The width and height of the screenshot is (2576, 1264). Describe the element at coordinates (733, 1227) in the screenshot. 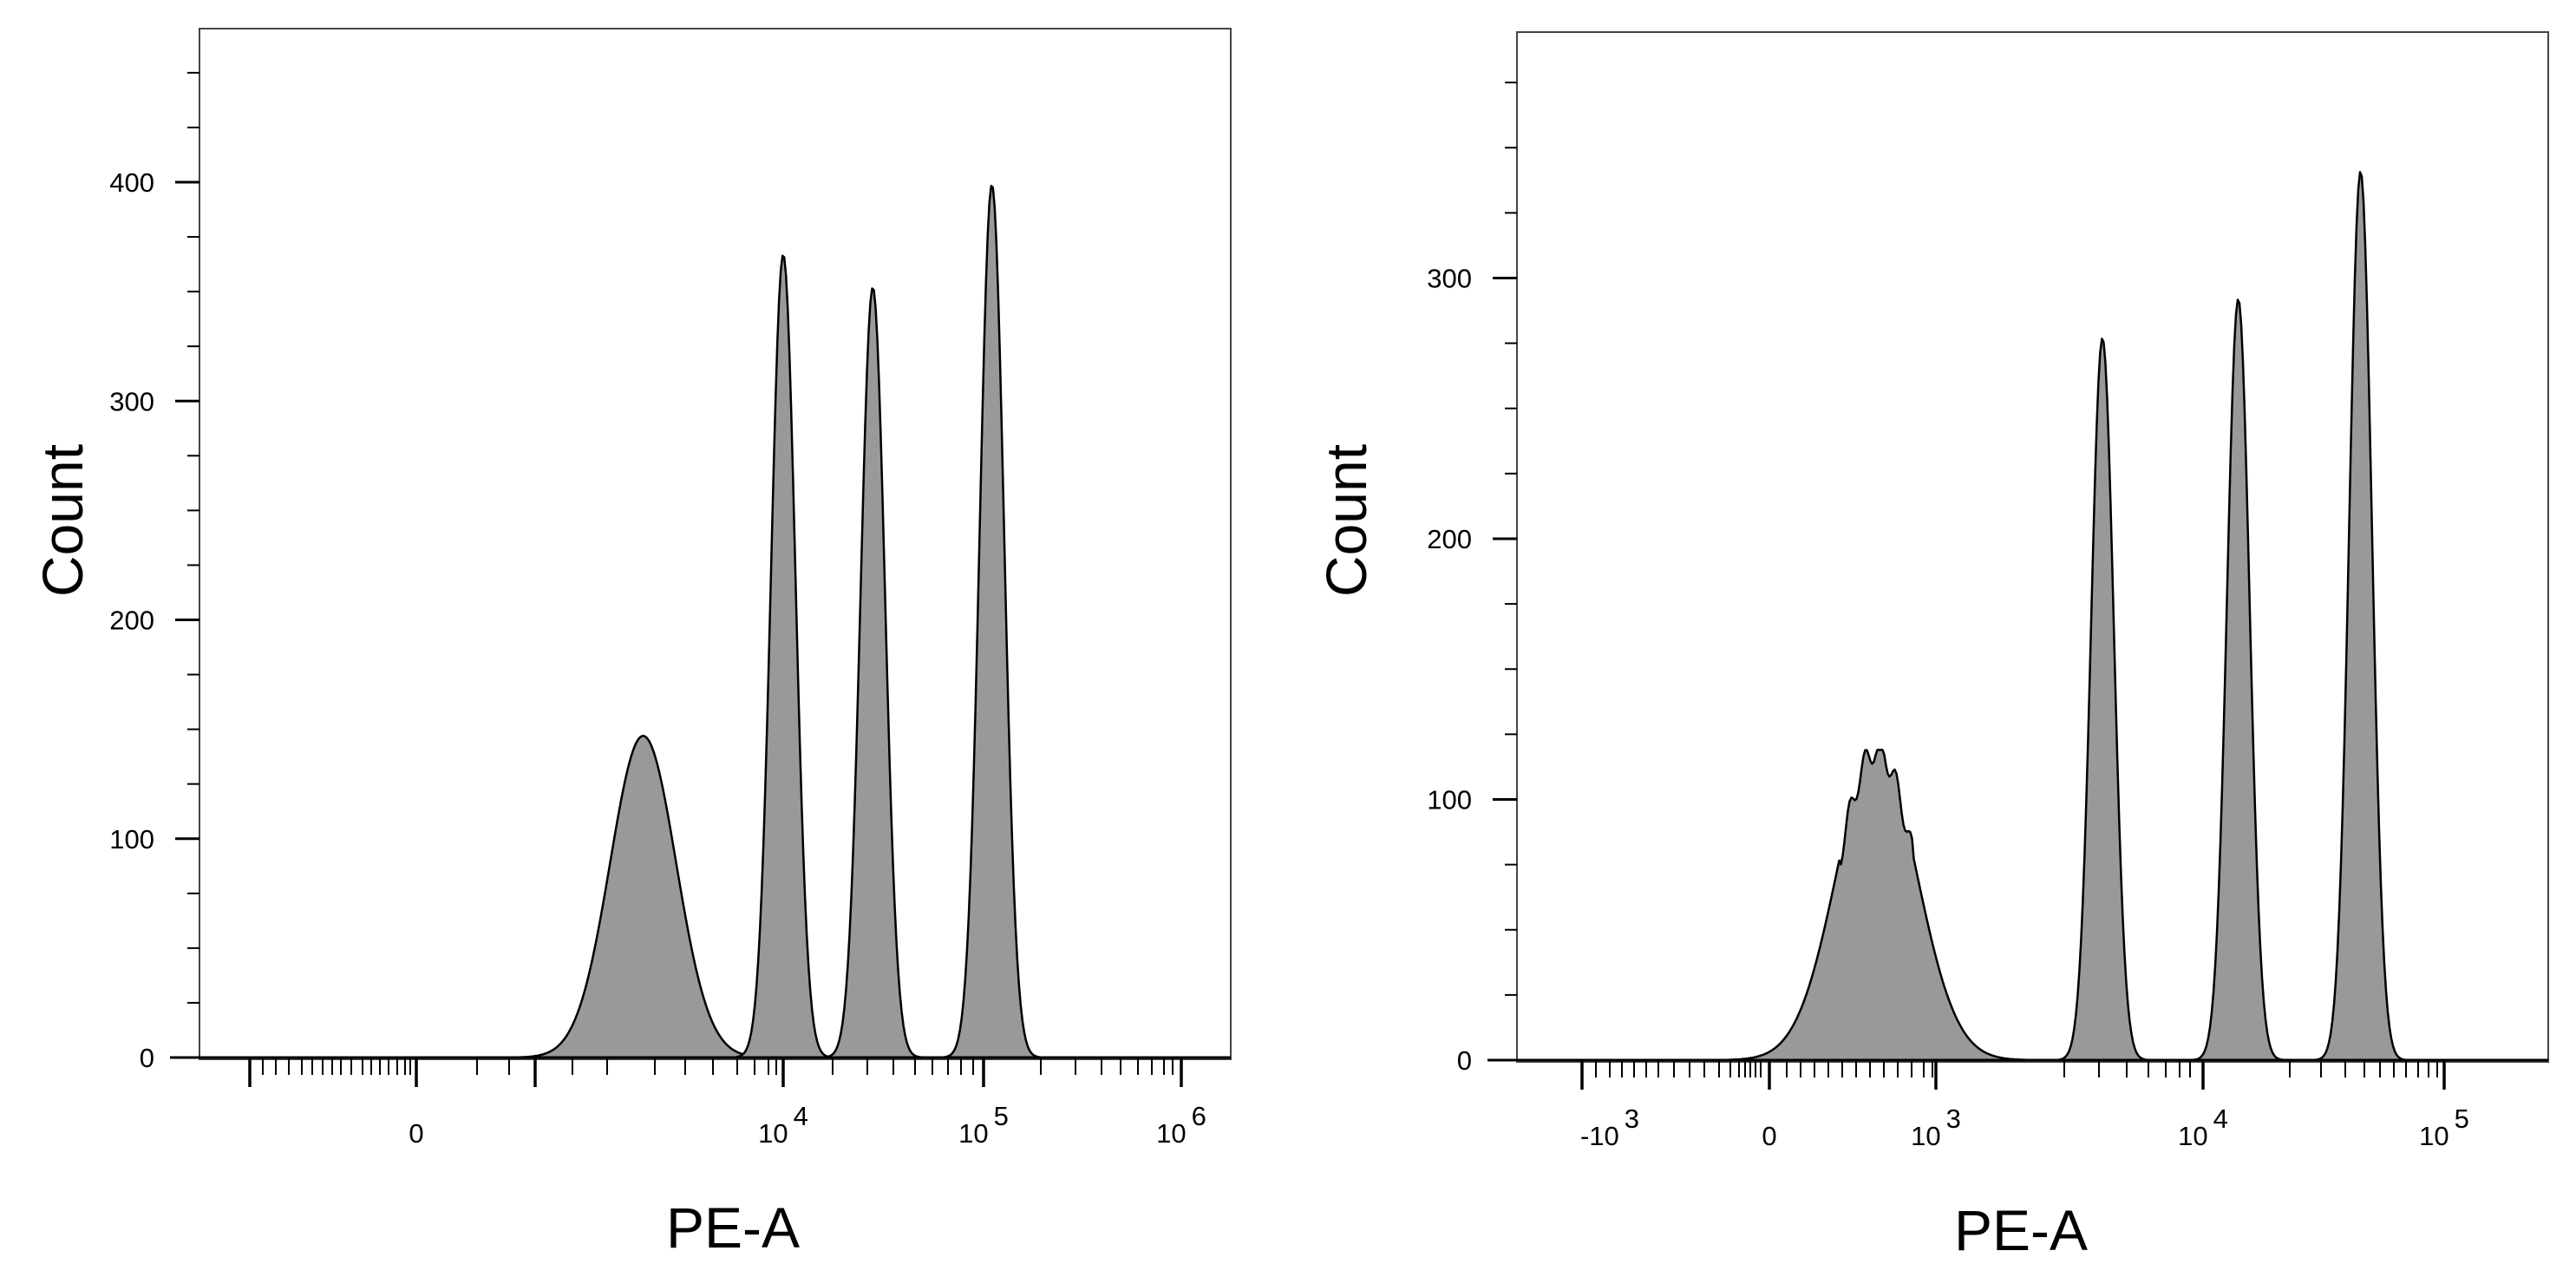

I see `x-axis-label-1: PE-A` at that location.